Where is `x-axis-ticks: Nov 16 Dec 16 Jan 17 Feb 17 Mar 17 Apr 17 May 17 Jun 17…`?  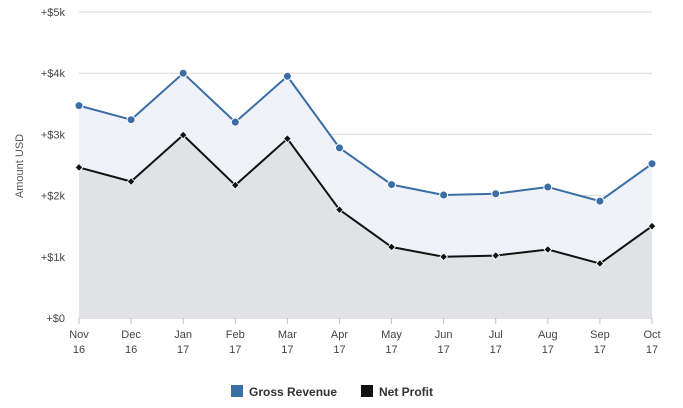 x-axis-ticks: Nov 16 Dec 16 Jan 17 Feb 17 Mar 17 Apr 17 May 17 Jun 17… is located at coordinates (365, 337).